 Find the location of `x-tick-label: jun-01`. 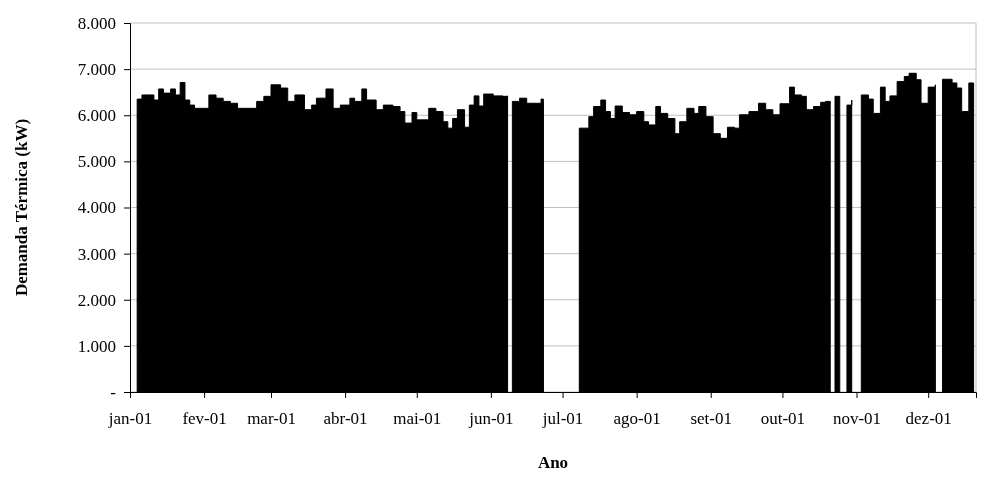

x-tick-label: jun-01 is located at coordinates (491, 419).